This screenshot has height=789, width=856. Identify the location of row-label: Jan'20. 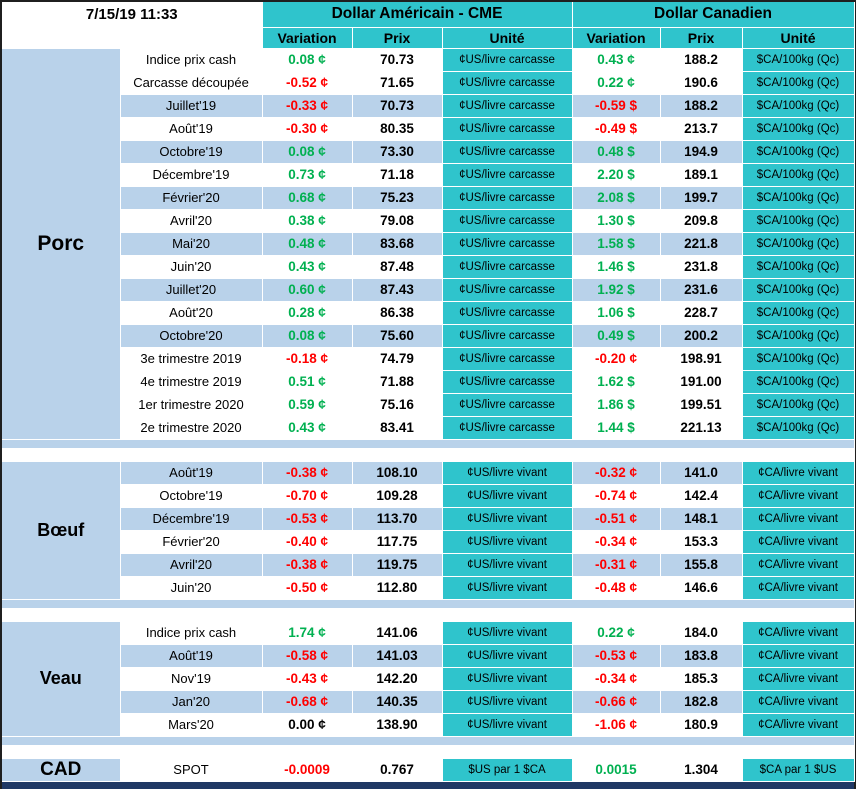
(191, 702).